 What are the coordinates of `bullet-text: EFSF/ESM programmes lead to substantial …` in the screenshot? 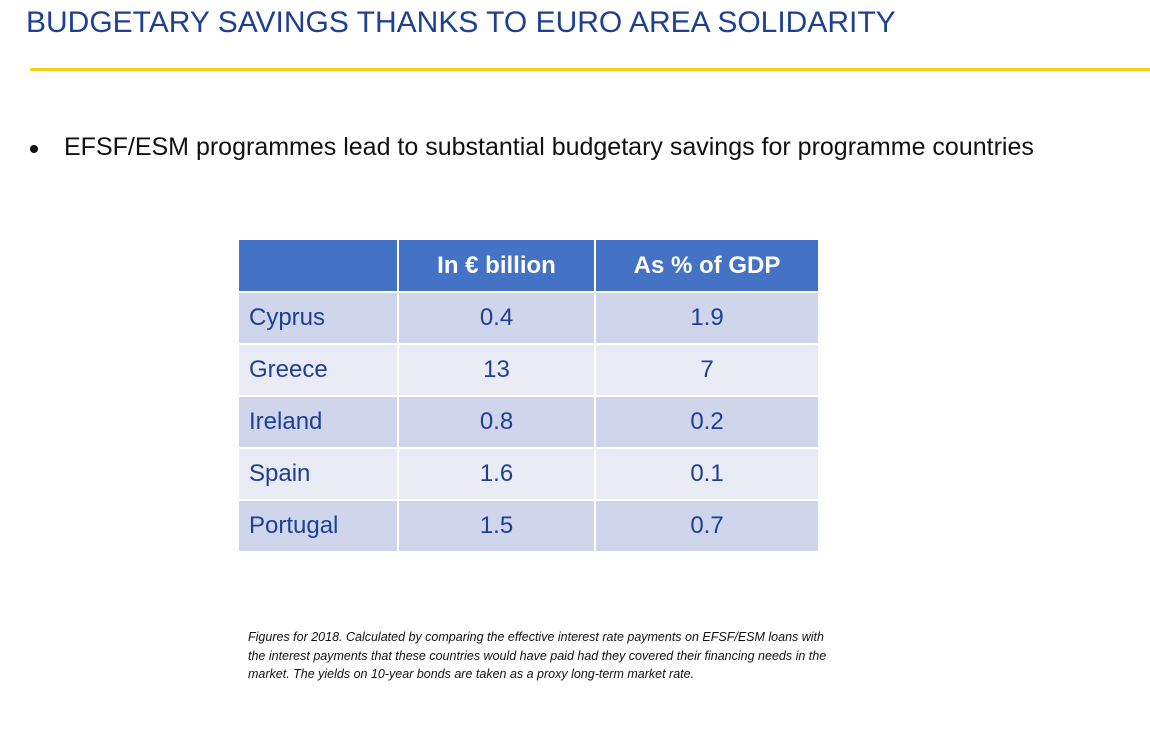 It's located at (549, 147).